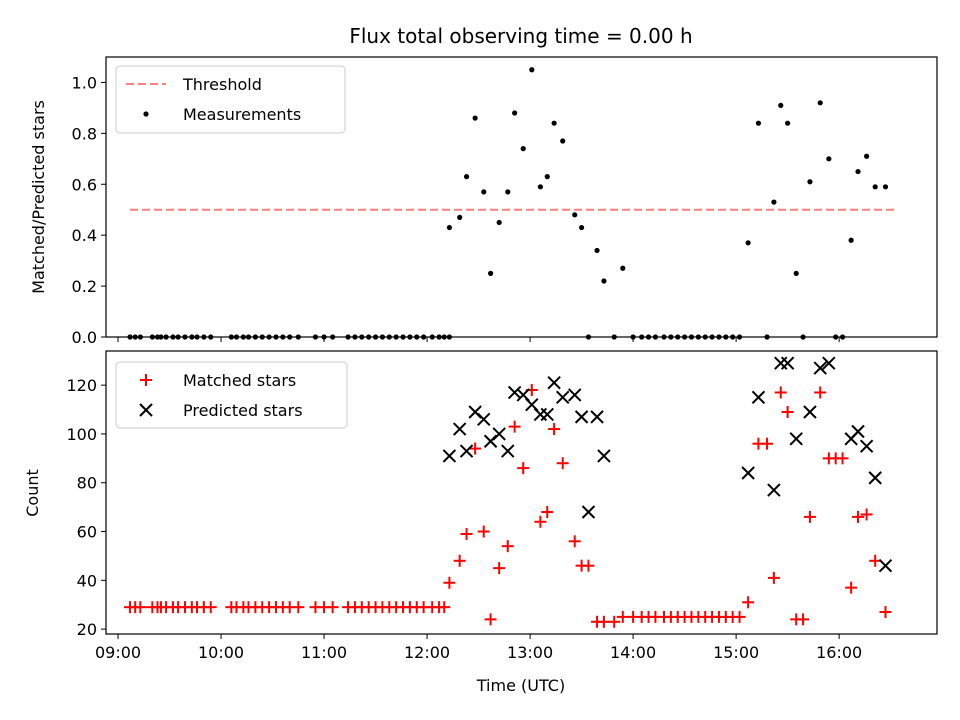 The height and width of the screenshot is (720, 960). What do you see at coordinates (84, 337) in the screenshot?
I see `top-y-tick-label: 0.0` at bounding box center [84, 337].